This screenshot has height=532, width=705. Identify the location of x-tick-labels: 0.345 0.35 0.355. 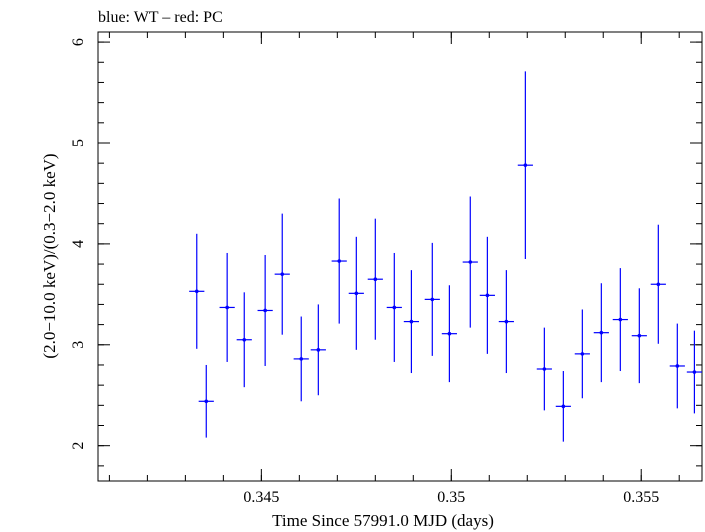
(451, 497).